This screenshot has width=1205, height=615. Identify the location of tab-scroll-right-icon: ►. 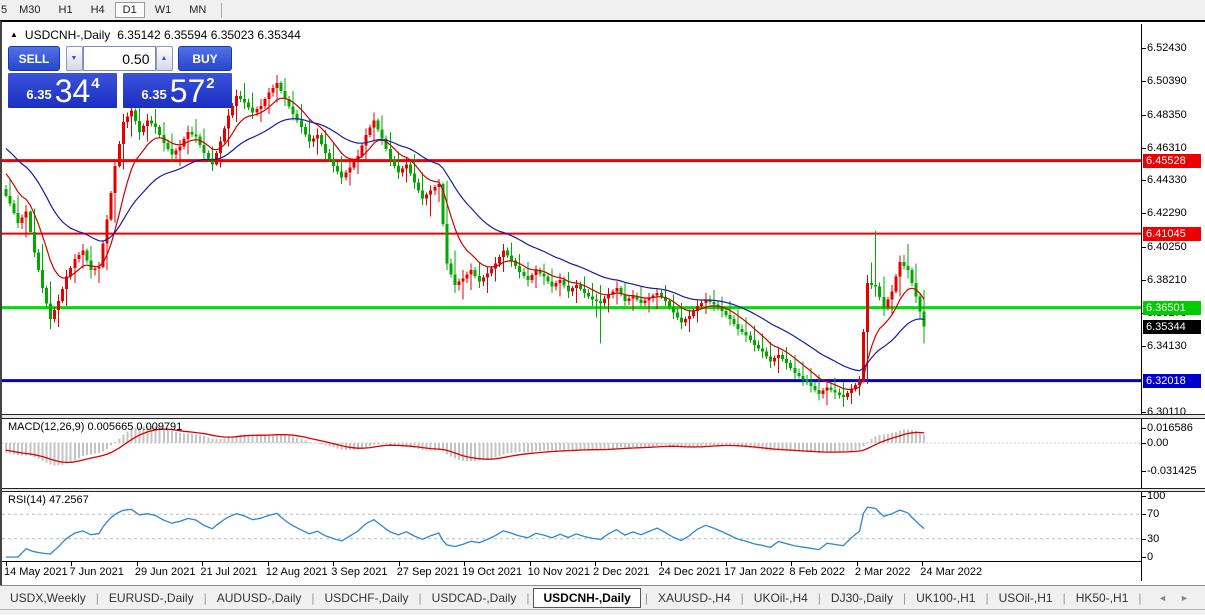
(1184, 598).